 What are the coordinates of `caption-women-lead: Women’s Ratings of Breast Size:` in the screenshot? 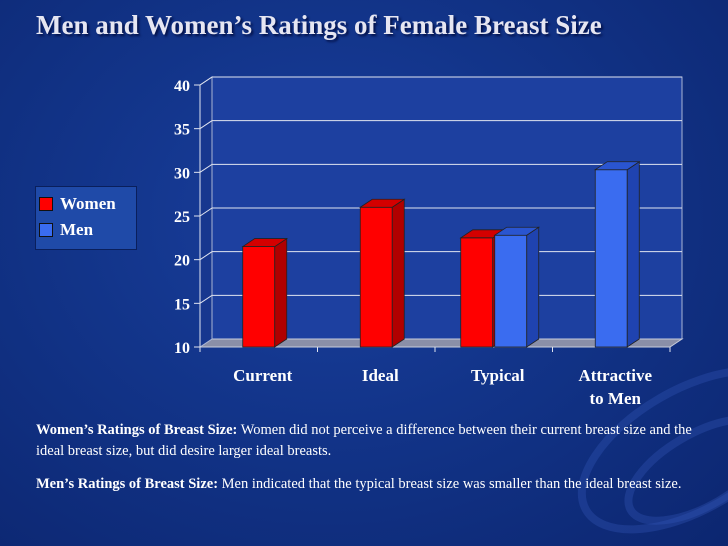 It's located at (137, 430).